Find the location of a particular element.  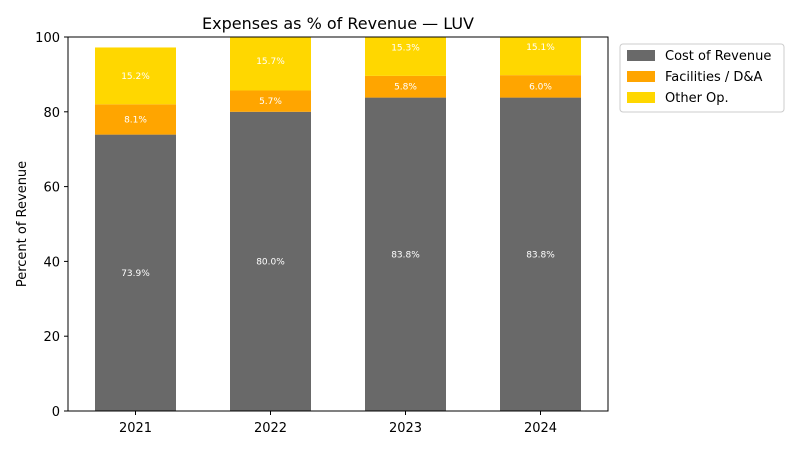

legend-label: Cost of Revenue is located at coordinates (718, 56).